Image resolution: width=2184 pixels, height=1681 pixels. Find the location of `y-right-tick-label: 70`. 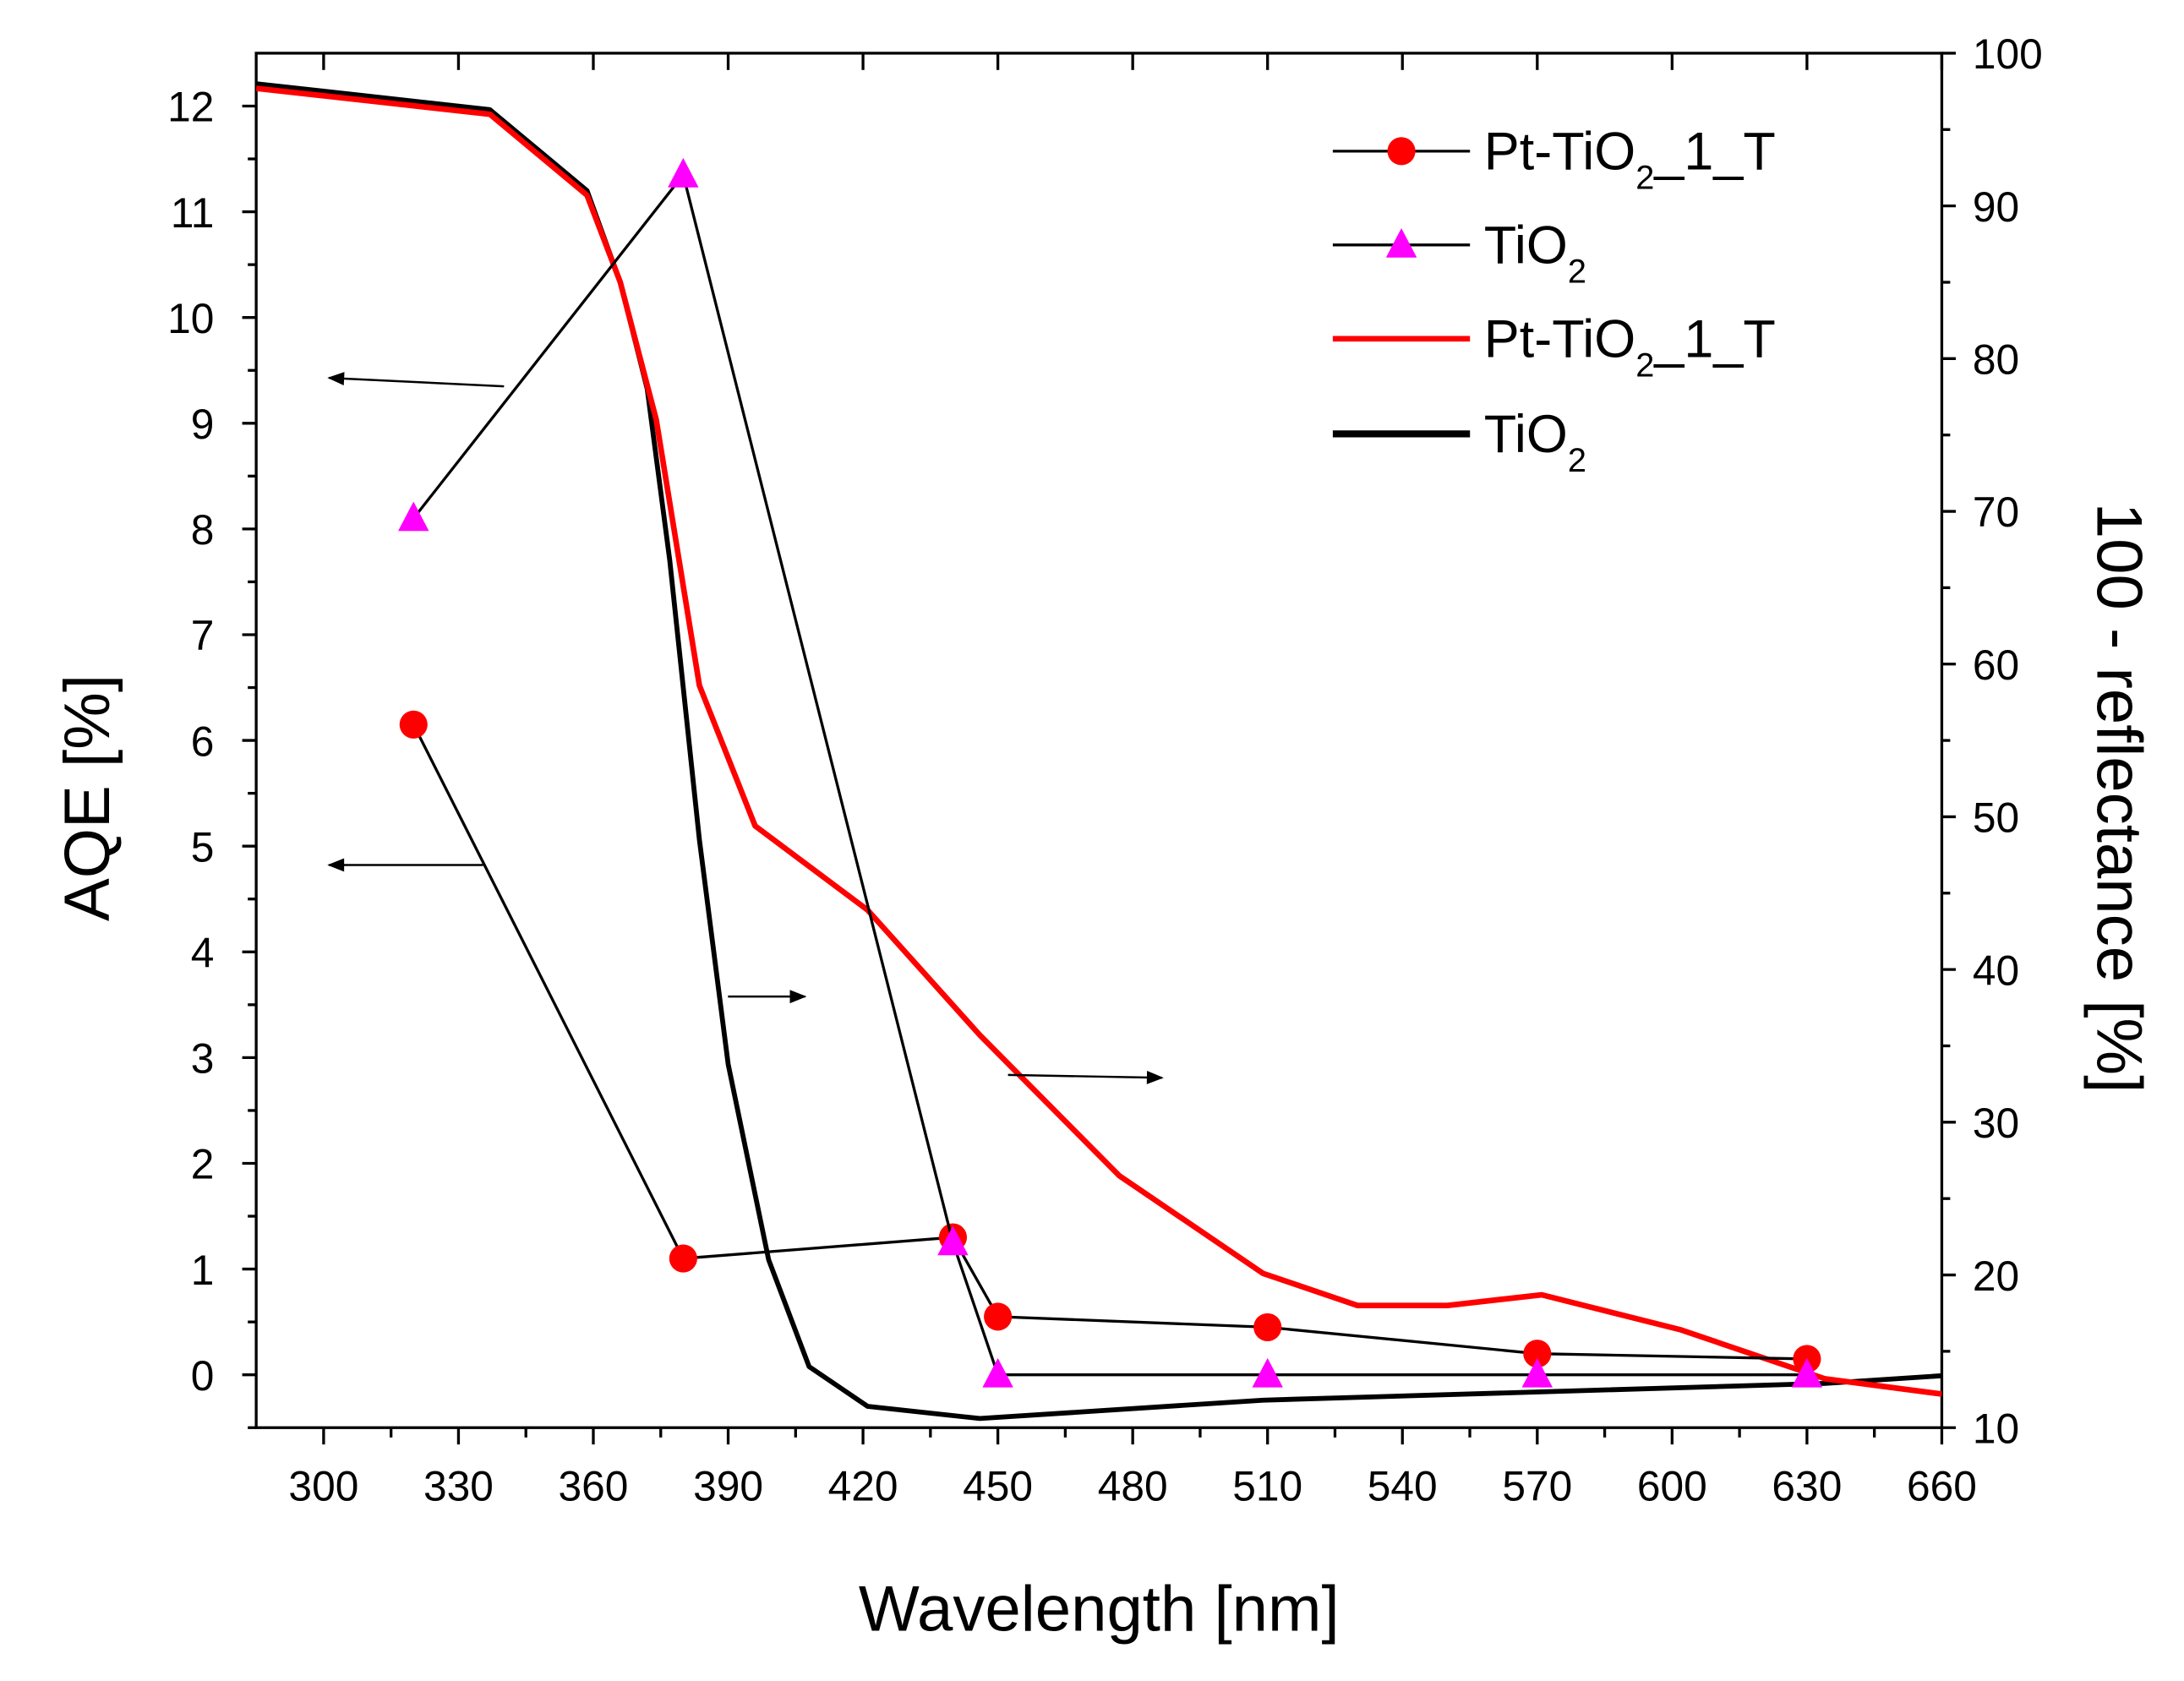

y-right-tick-label: 70 is located at coordinates (1996, 512).